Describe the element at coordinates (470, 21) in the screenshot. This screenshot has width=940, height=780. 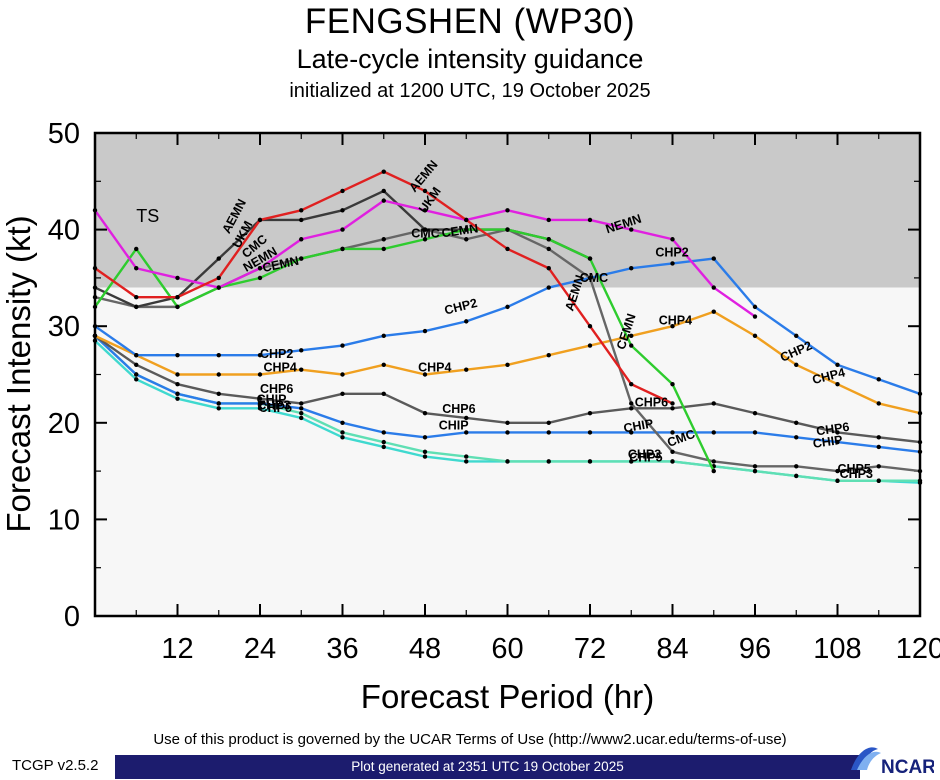
I see `storm-title: FENGSHEN (WP30)` at that location.